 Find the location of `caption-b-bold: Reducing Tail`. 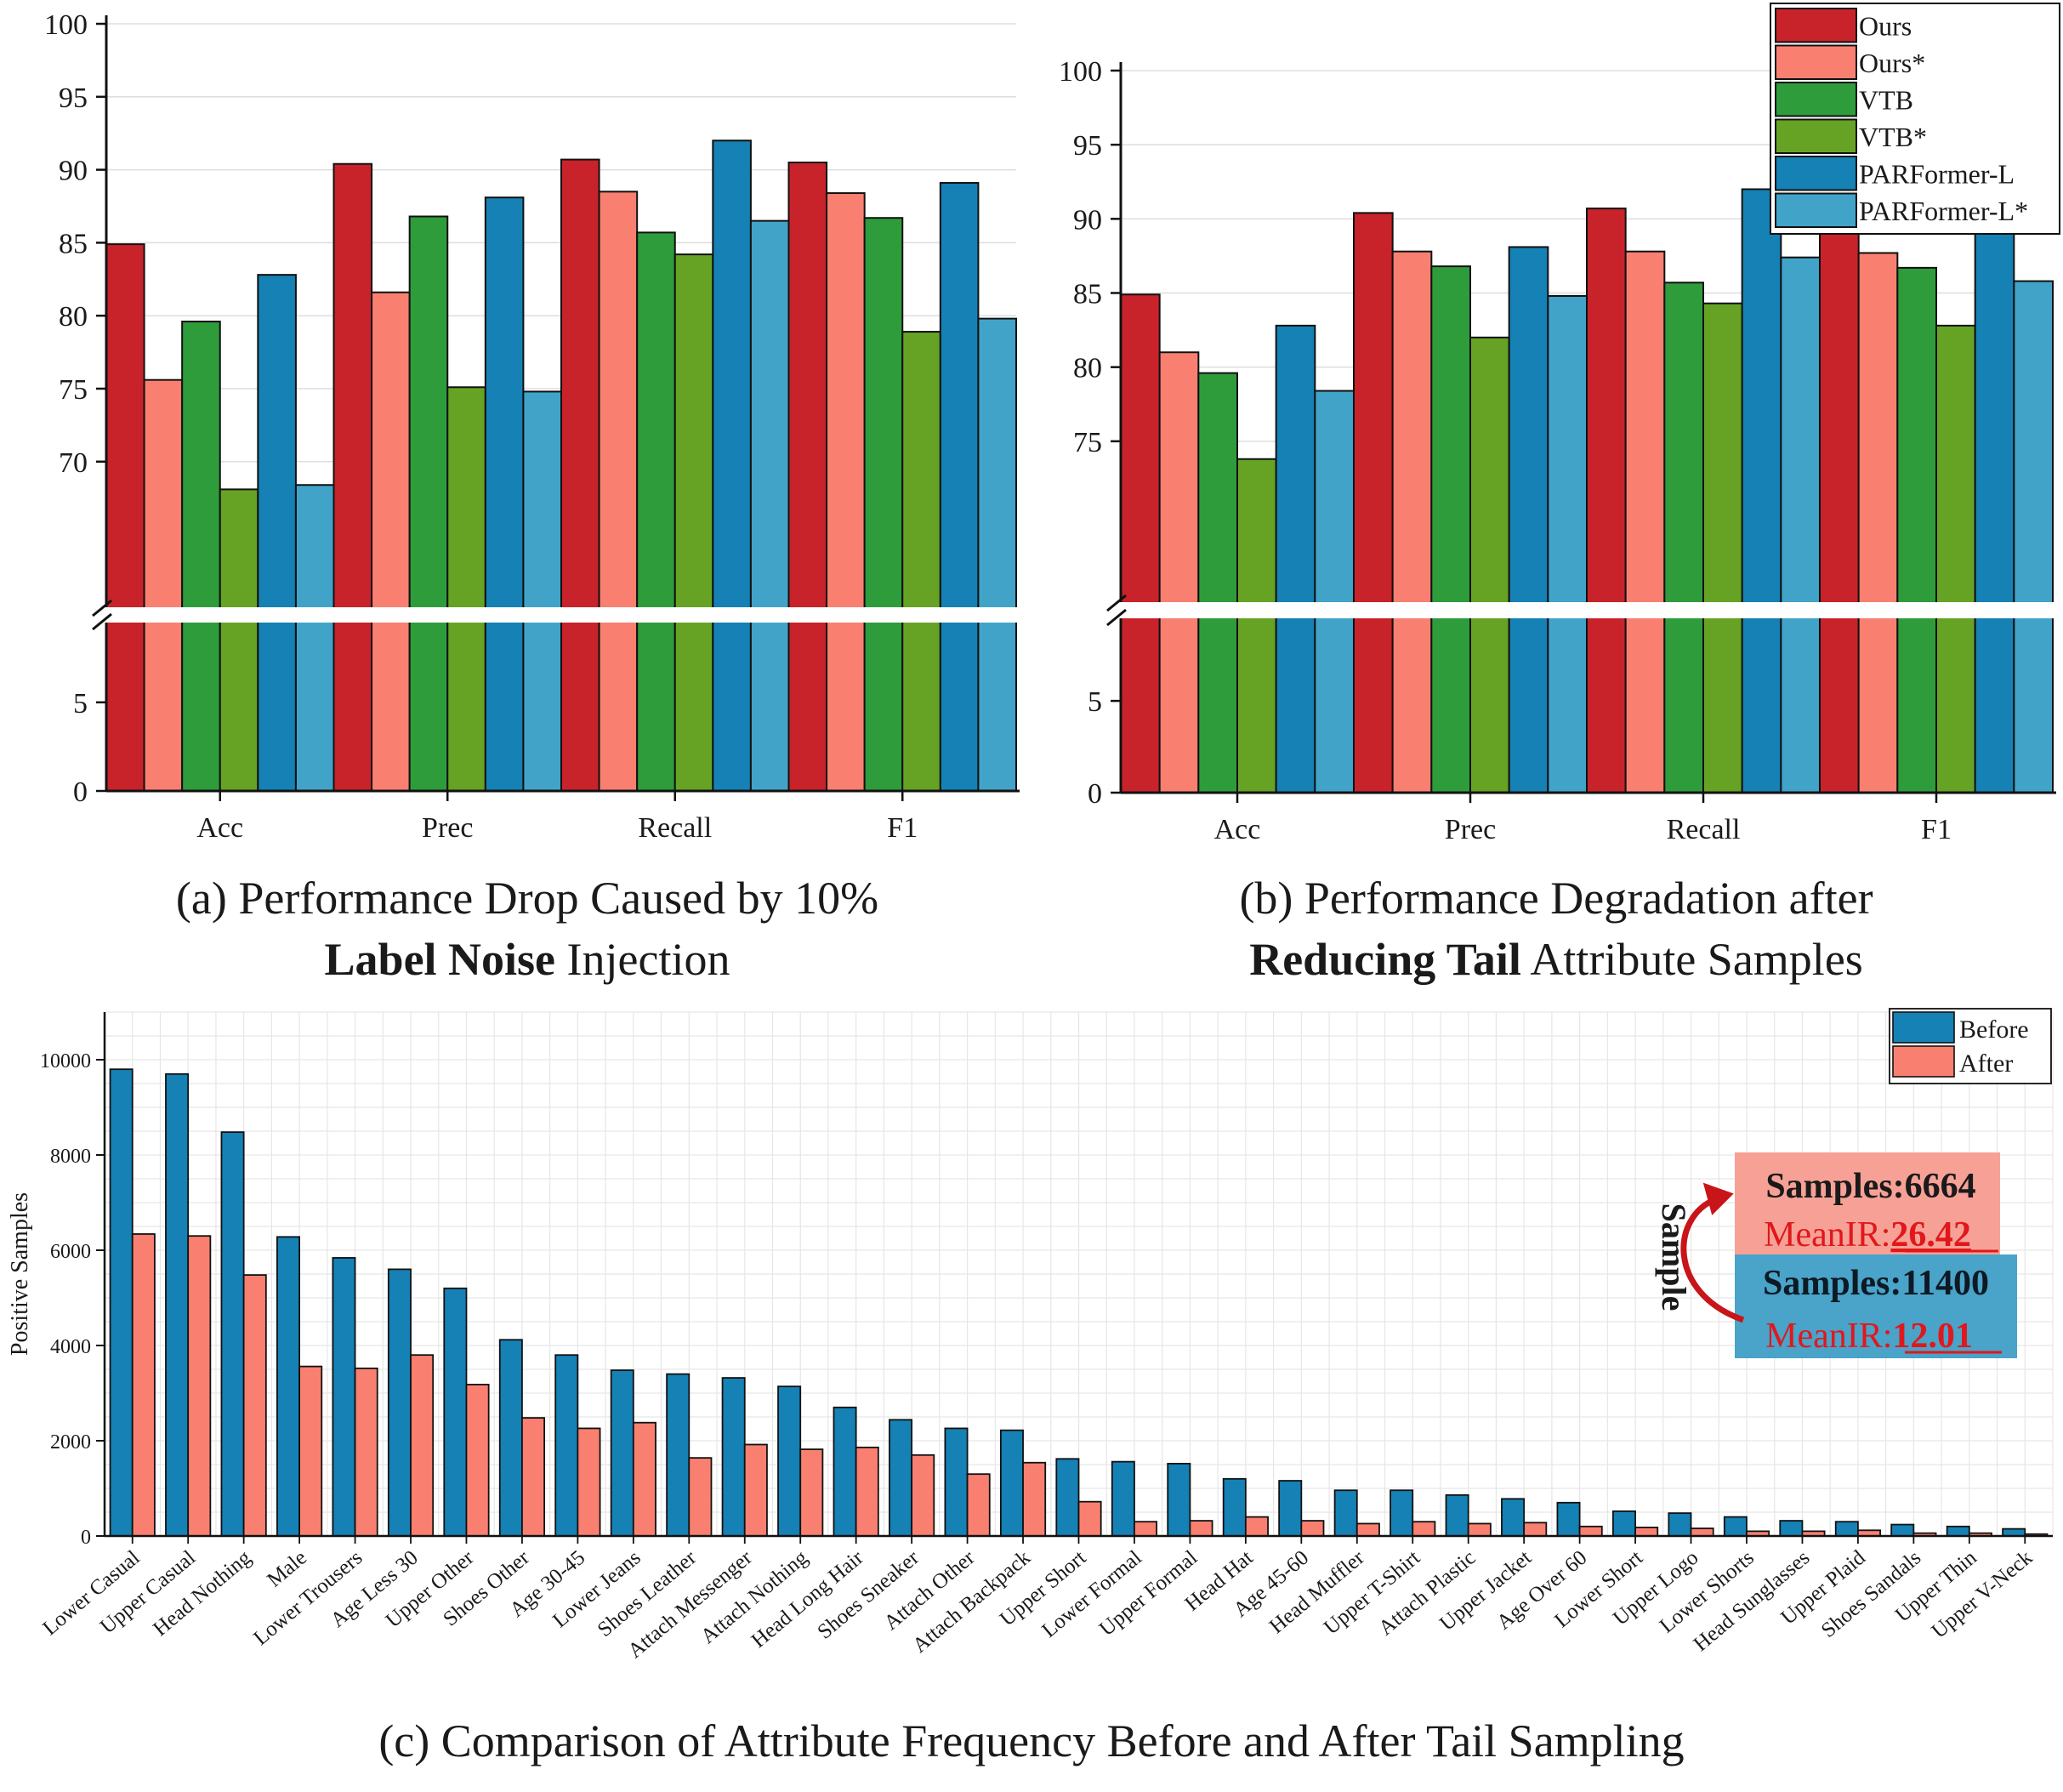

caption-b-bold: Reducing Tail is located at coordinates (1385, 959).